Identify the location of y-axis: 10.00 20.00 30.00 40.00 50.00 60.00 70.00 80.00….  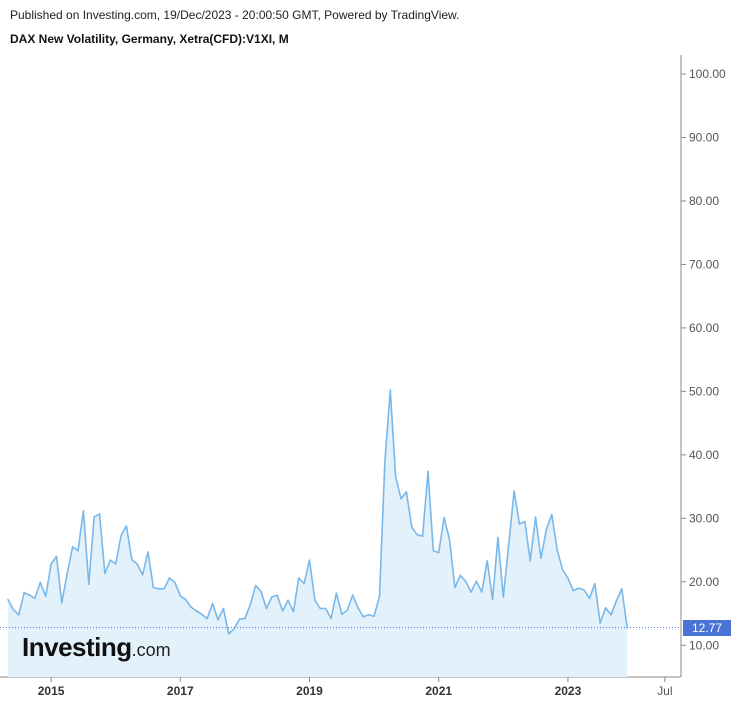
(703, 359).